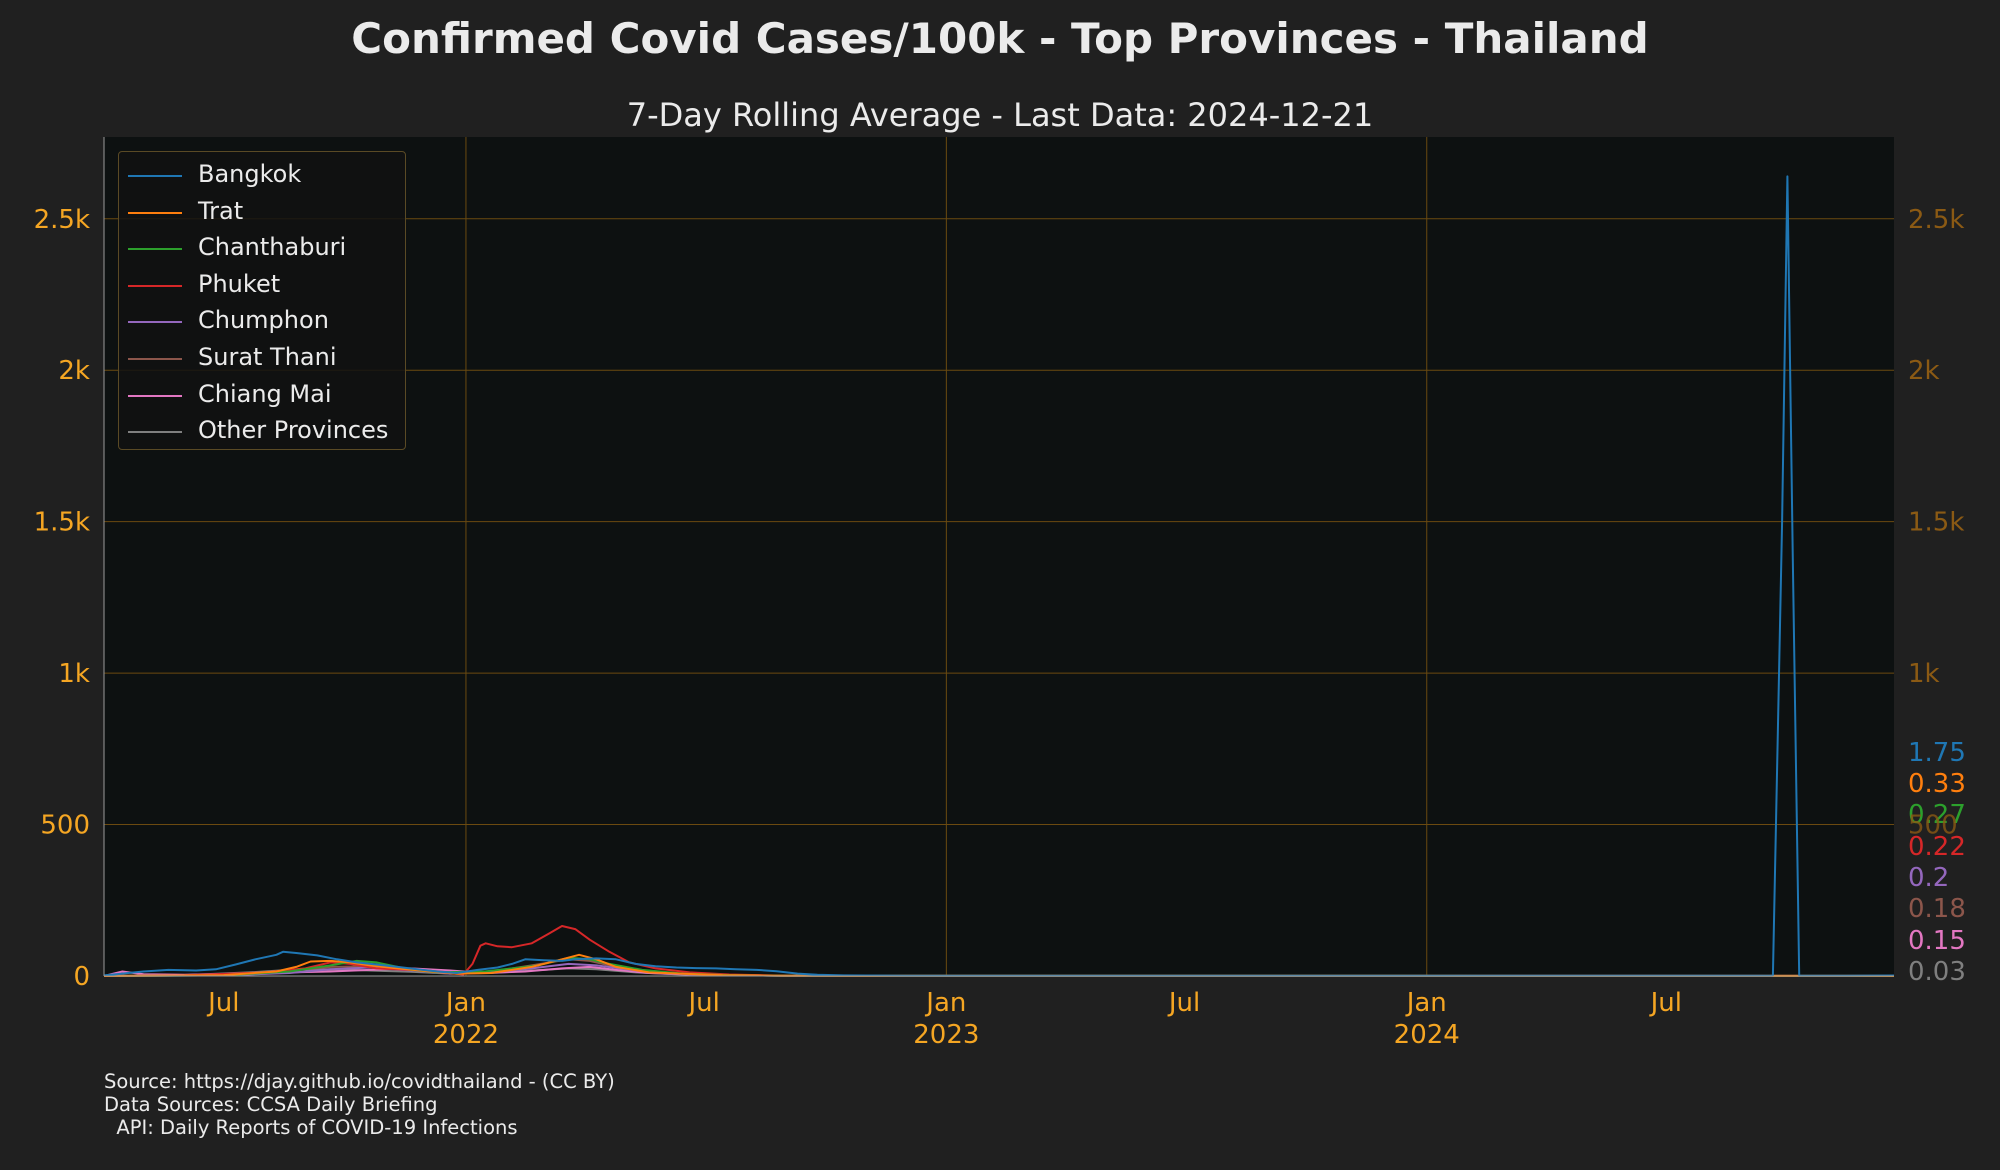 The height and width of the screenshot is (1170, 2000). I want to click on legend-item: Other Provinces, so click(262, 432).